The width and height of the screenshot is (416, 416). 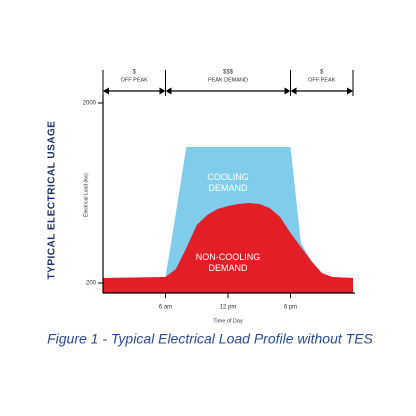 I want to click on x-axis-label: Time of Day, so click(x=228, y=321).